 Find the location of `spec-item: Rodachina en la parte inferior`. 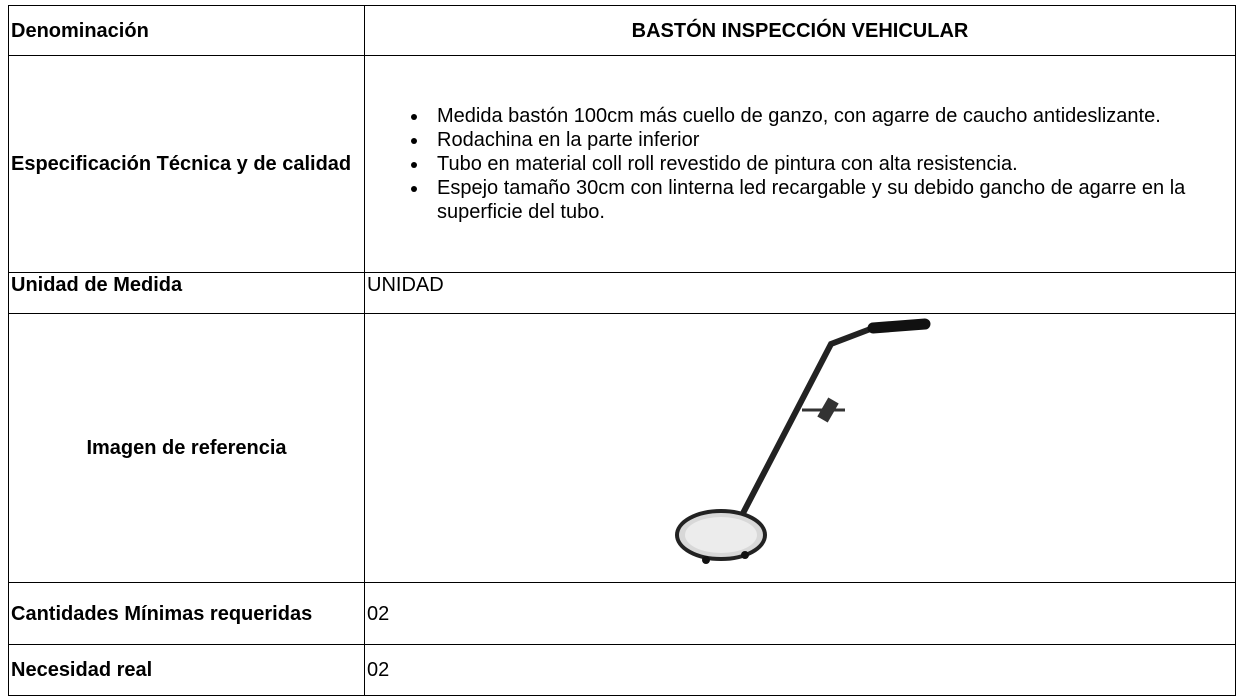

spec-item: Rodachina en la parte inferior is located at coordinates (831, 140).